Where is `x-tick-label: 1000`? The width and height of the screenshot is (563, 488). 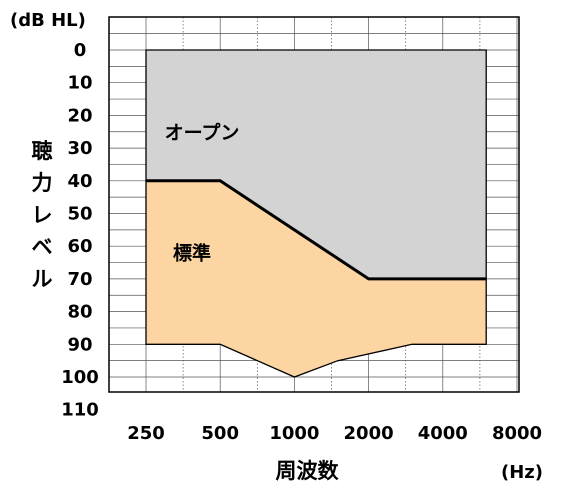 x-tick-label: 1000 is located at coordinates (294, 433).